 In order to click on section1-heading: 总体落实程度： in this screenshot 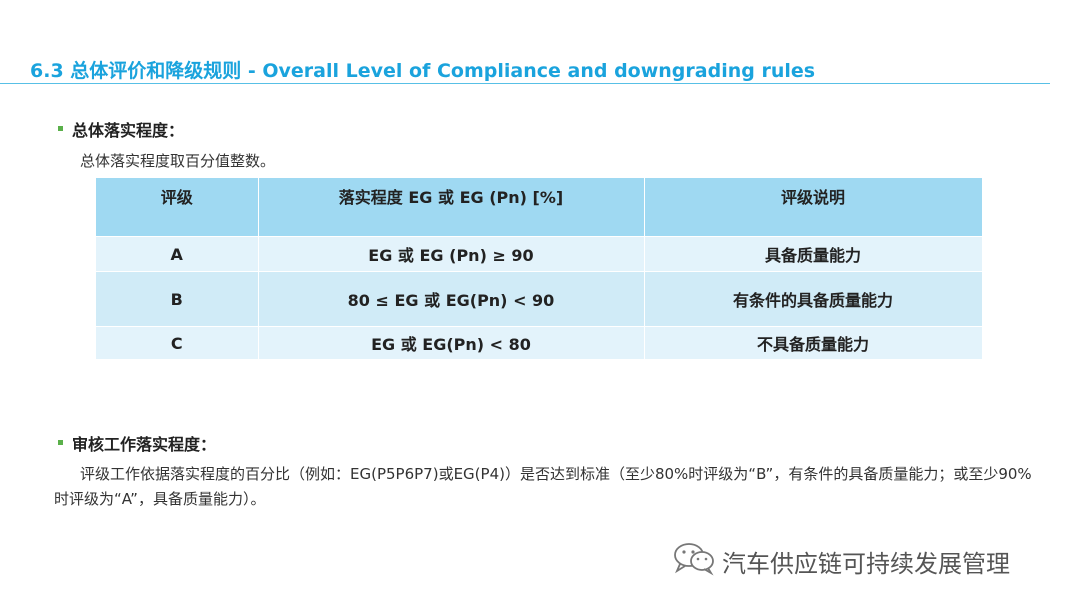, I will do `click(128, 130)`.